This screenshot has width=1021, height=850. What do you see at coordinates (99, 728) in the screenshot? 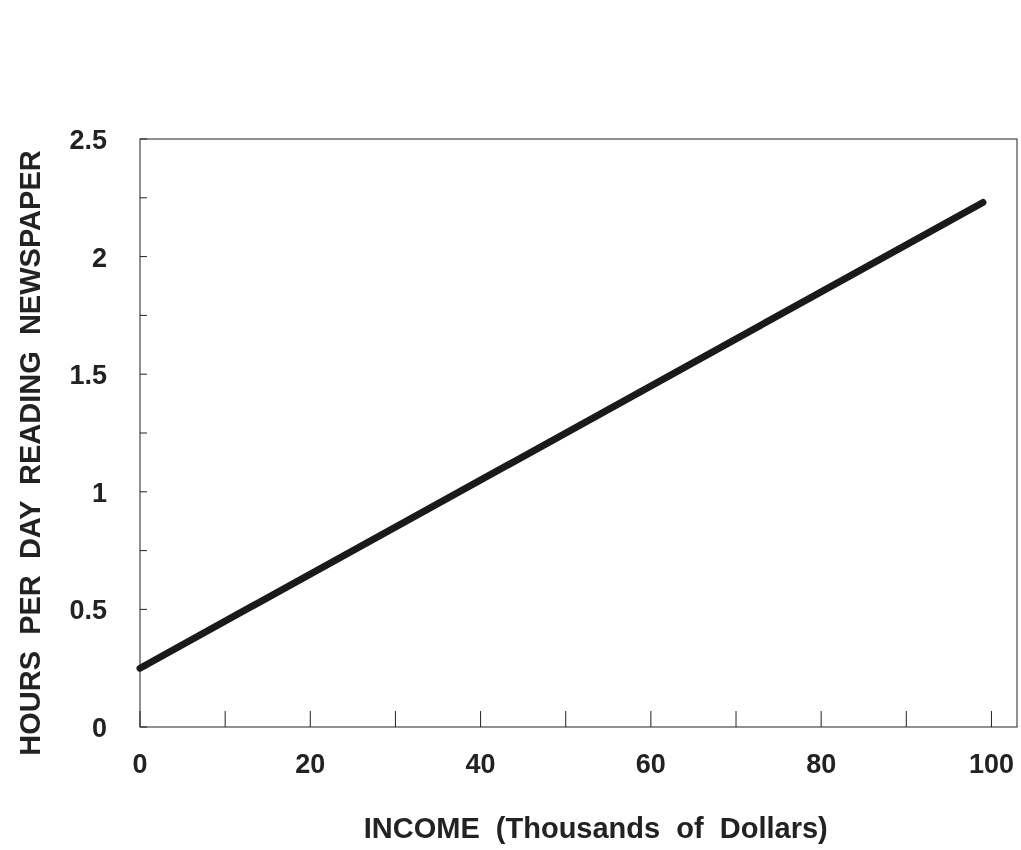
I see `y-tick-label: 0` at bounding box center [99, 728].